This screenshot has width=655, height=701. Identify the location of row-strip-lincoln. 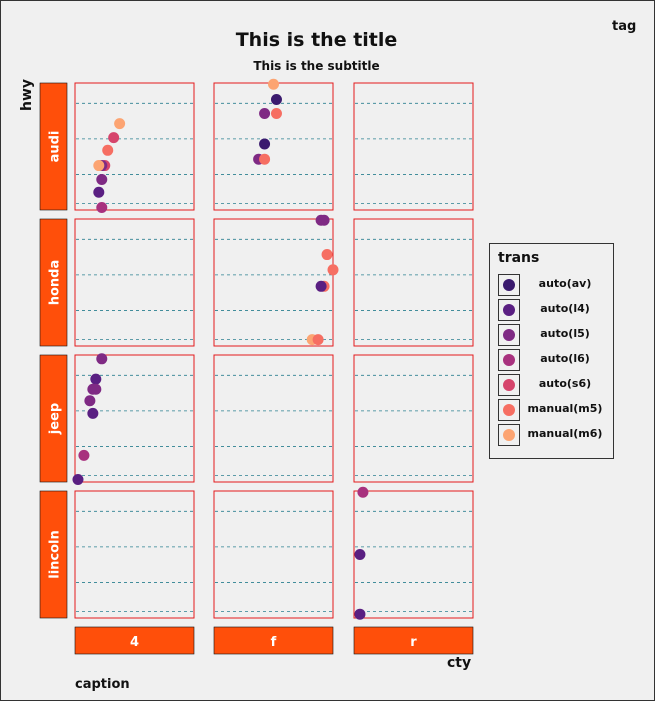
(53, 554).